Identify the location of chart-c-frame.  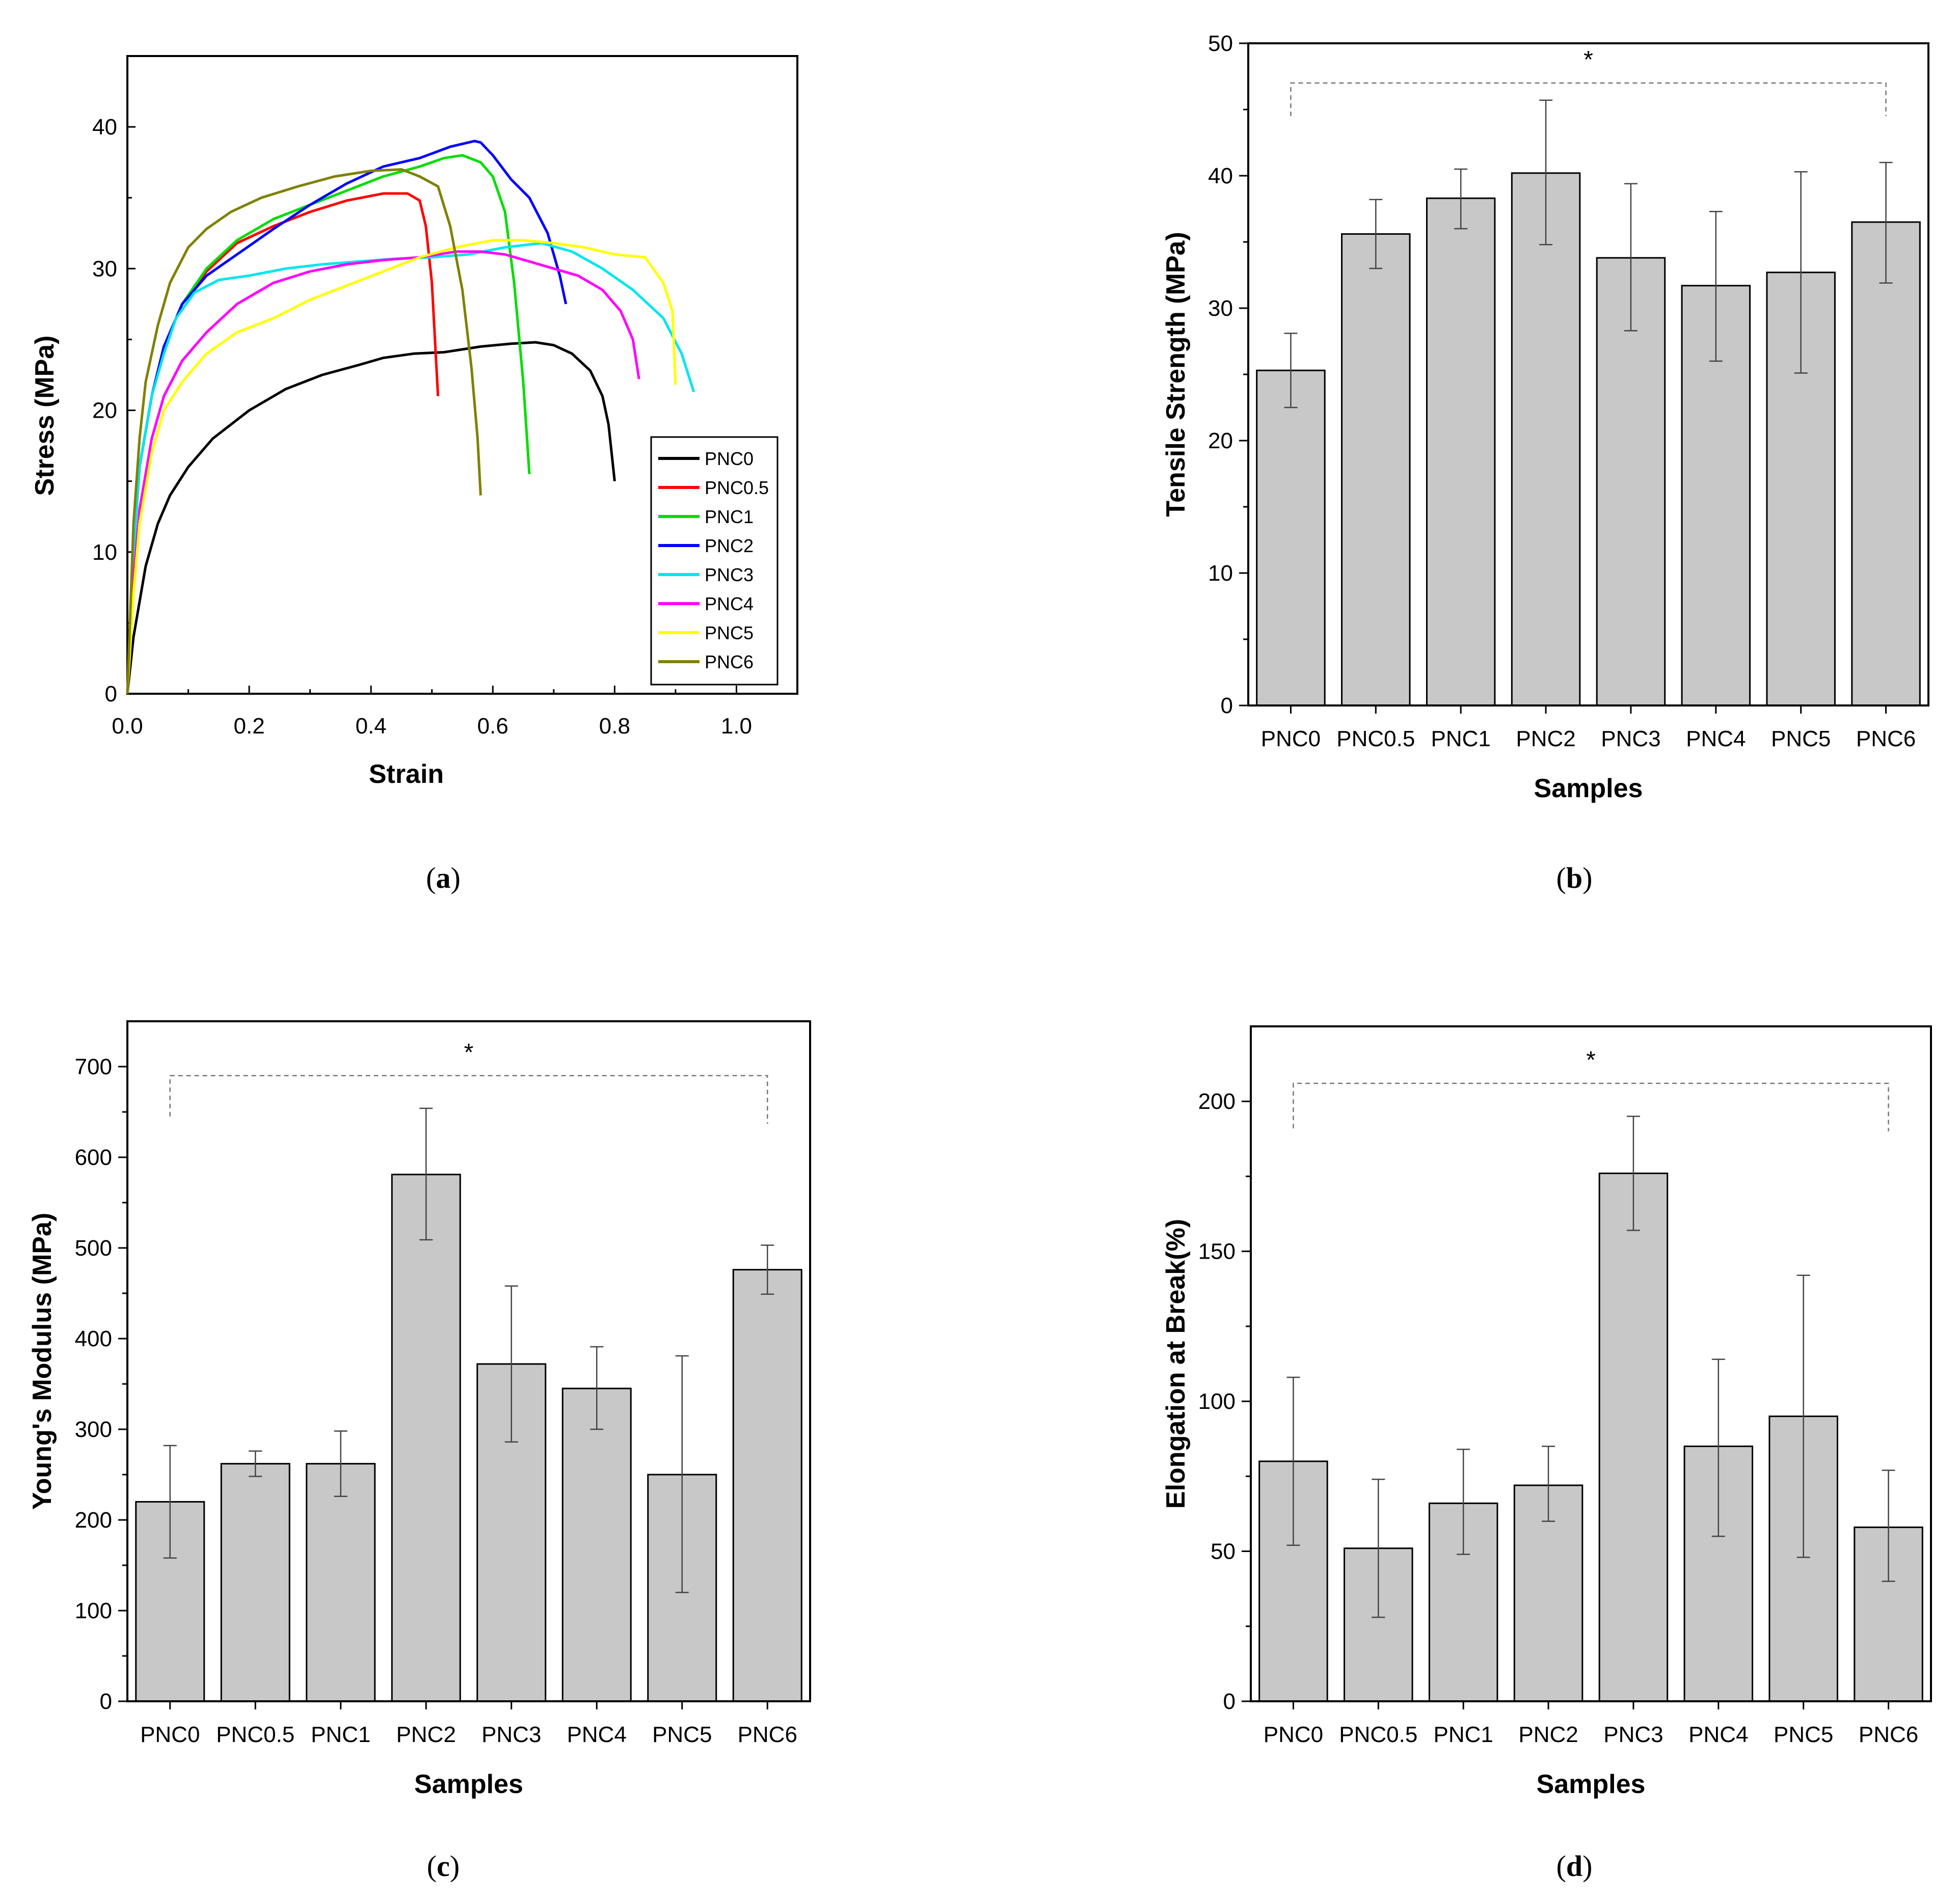
(469, 1361).